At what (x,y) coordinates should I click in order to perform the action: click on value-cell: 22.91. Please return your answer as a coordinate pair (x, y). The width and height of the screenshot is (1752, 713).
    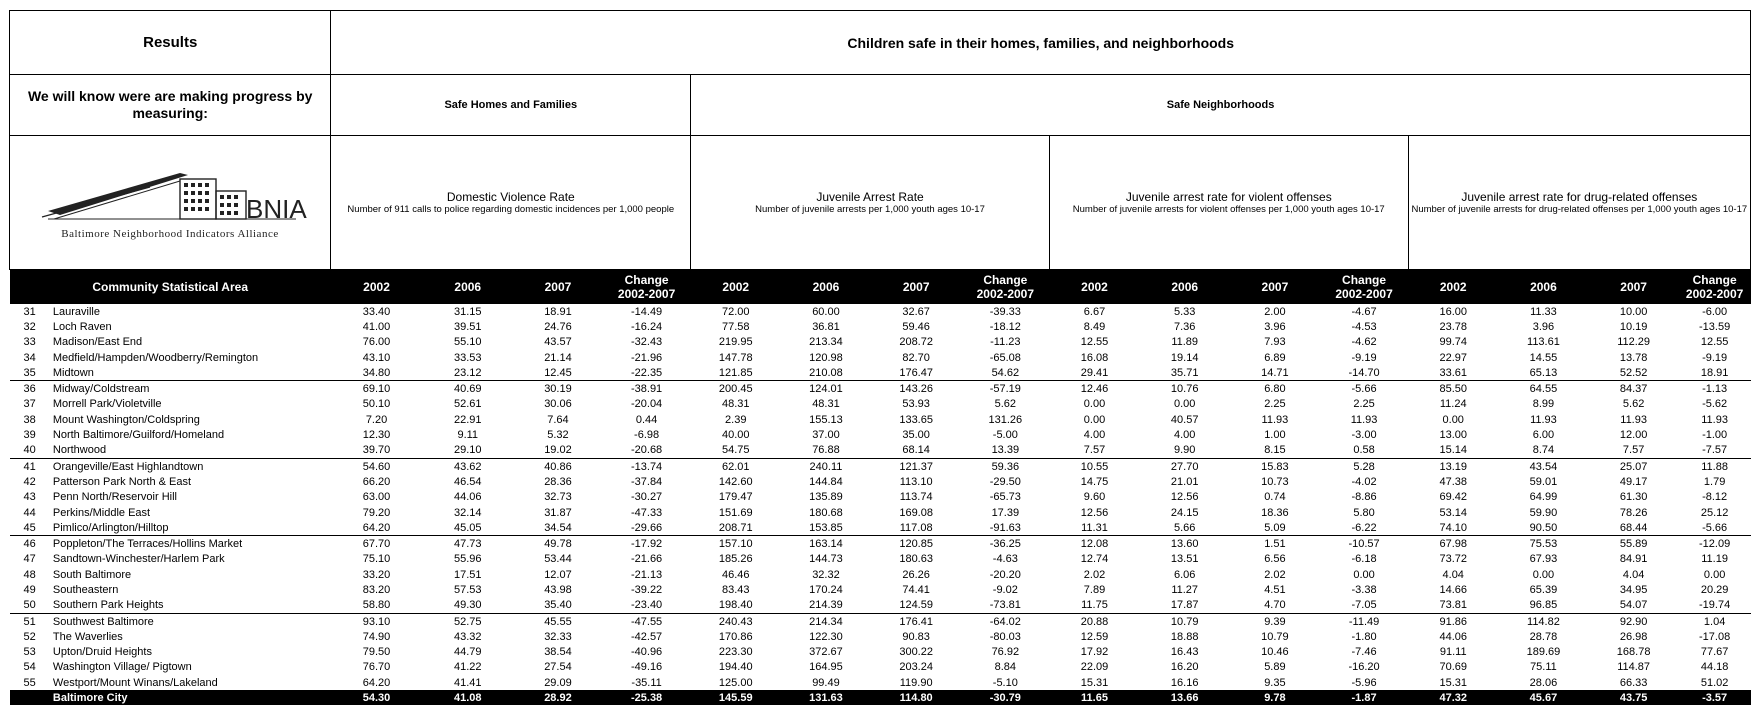
    Looking at the image, I should click on (467, 419).